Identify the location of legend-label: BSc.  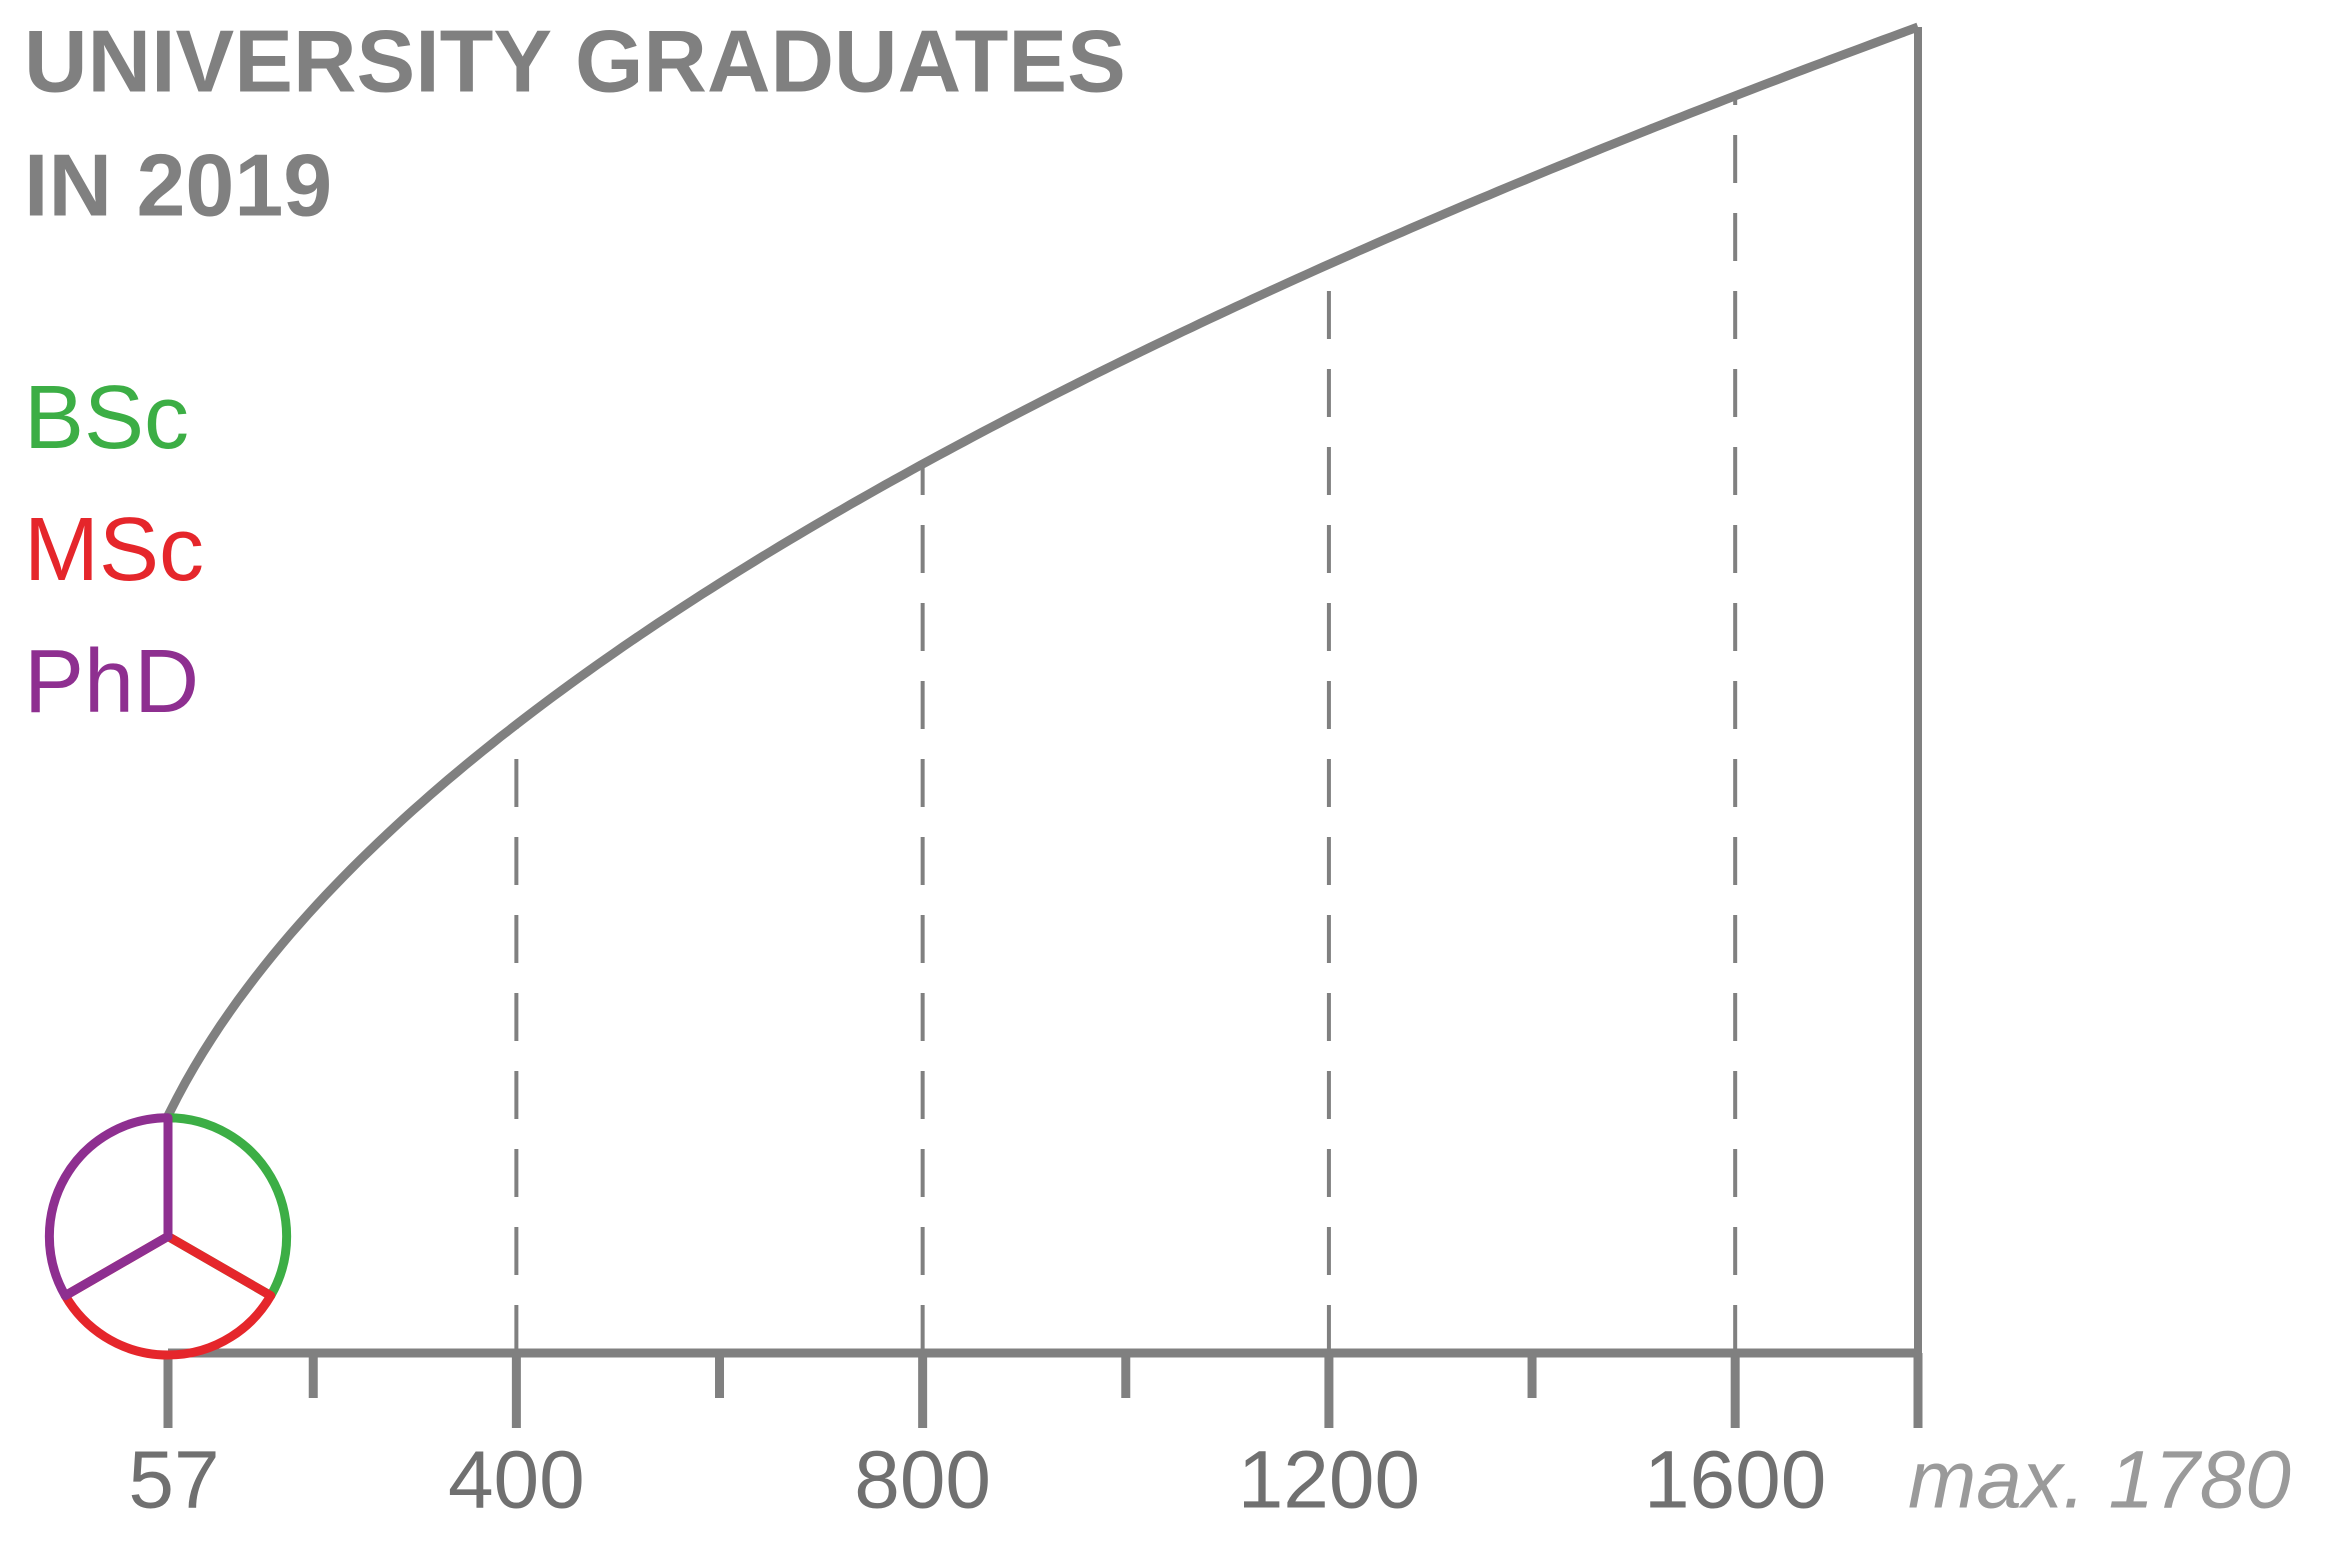
(106, 418).